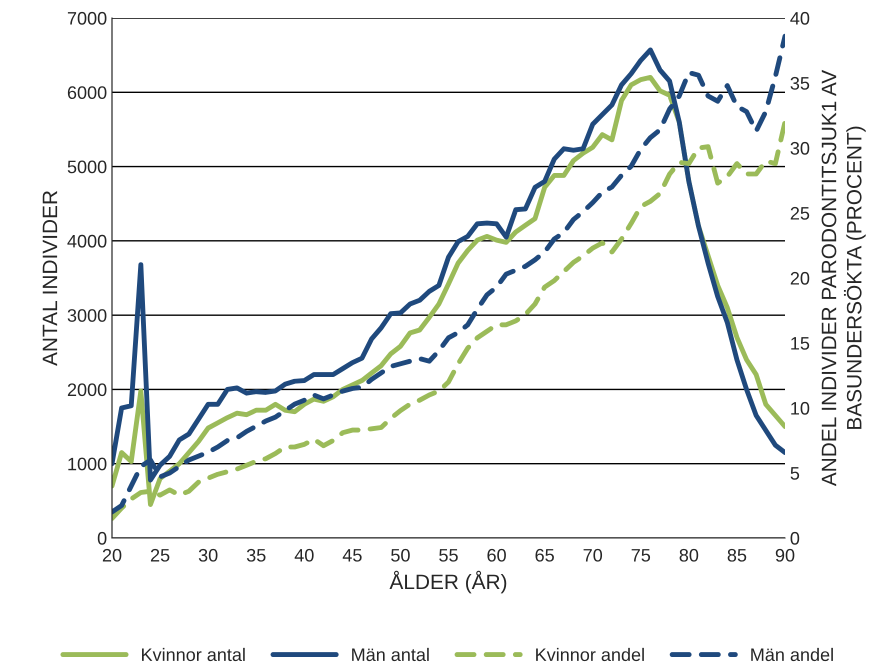 This screenshot has height=669, width=892. Describe the element at coordinates (400, 555) in the screenshot. I see `x-tick-label: 50` at that location.